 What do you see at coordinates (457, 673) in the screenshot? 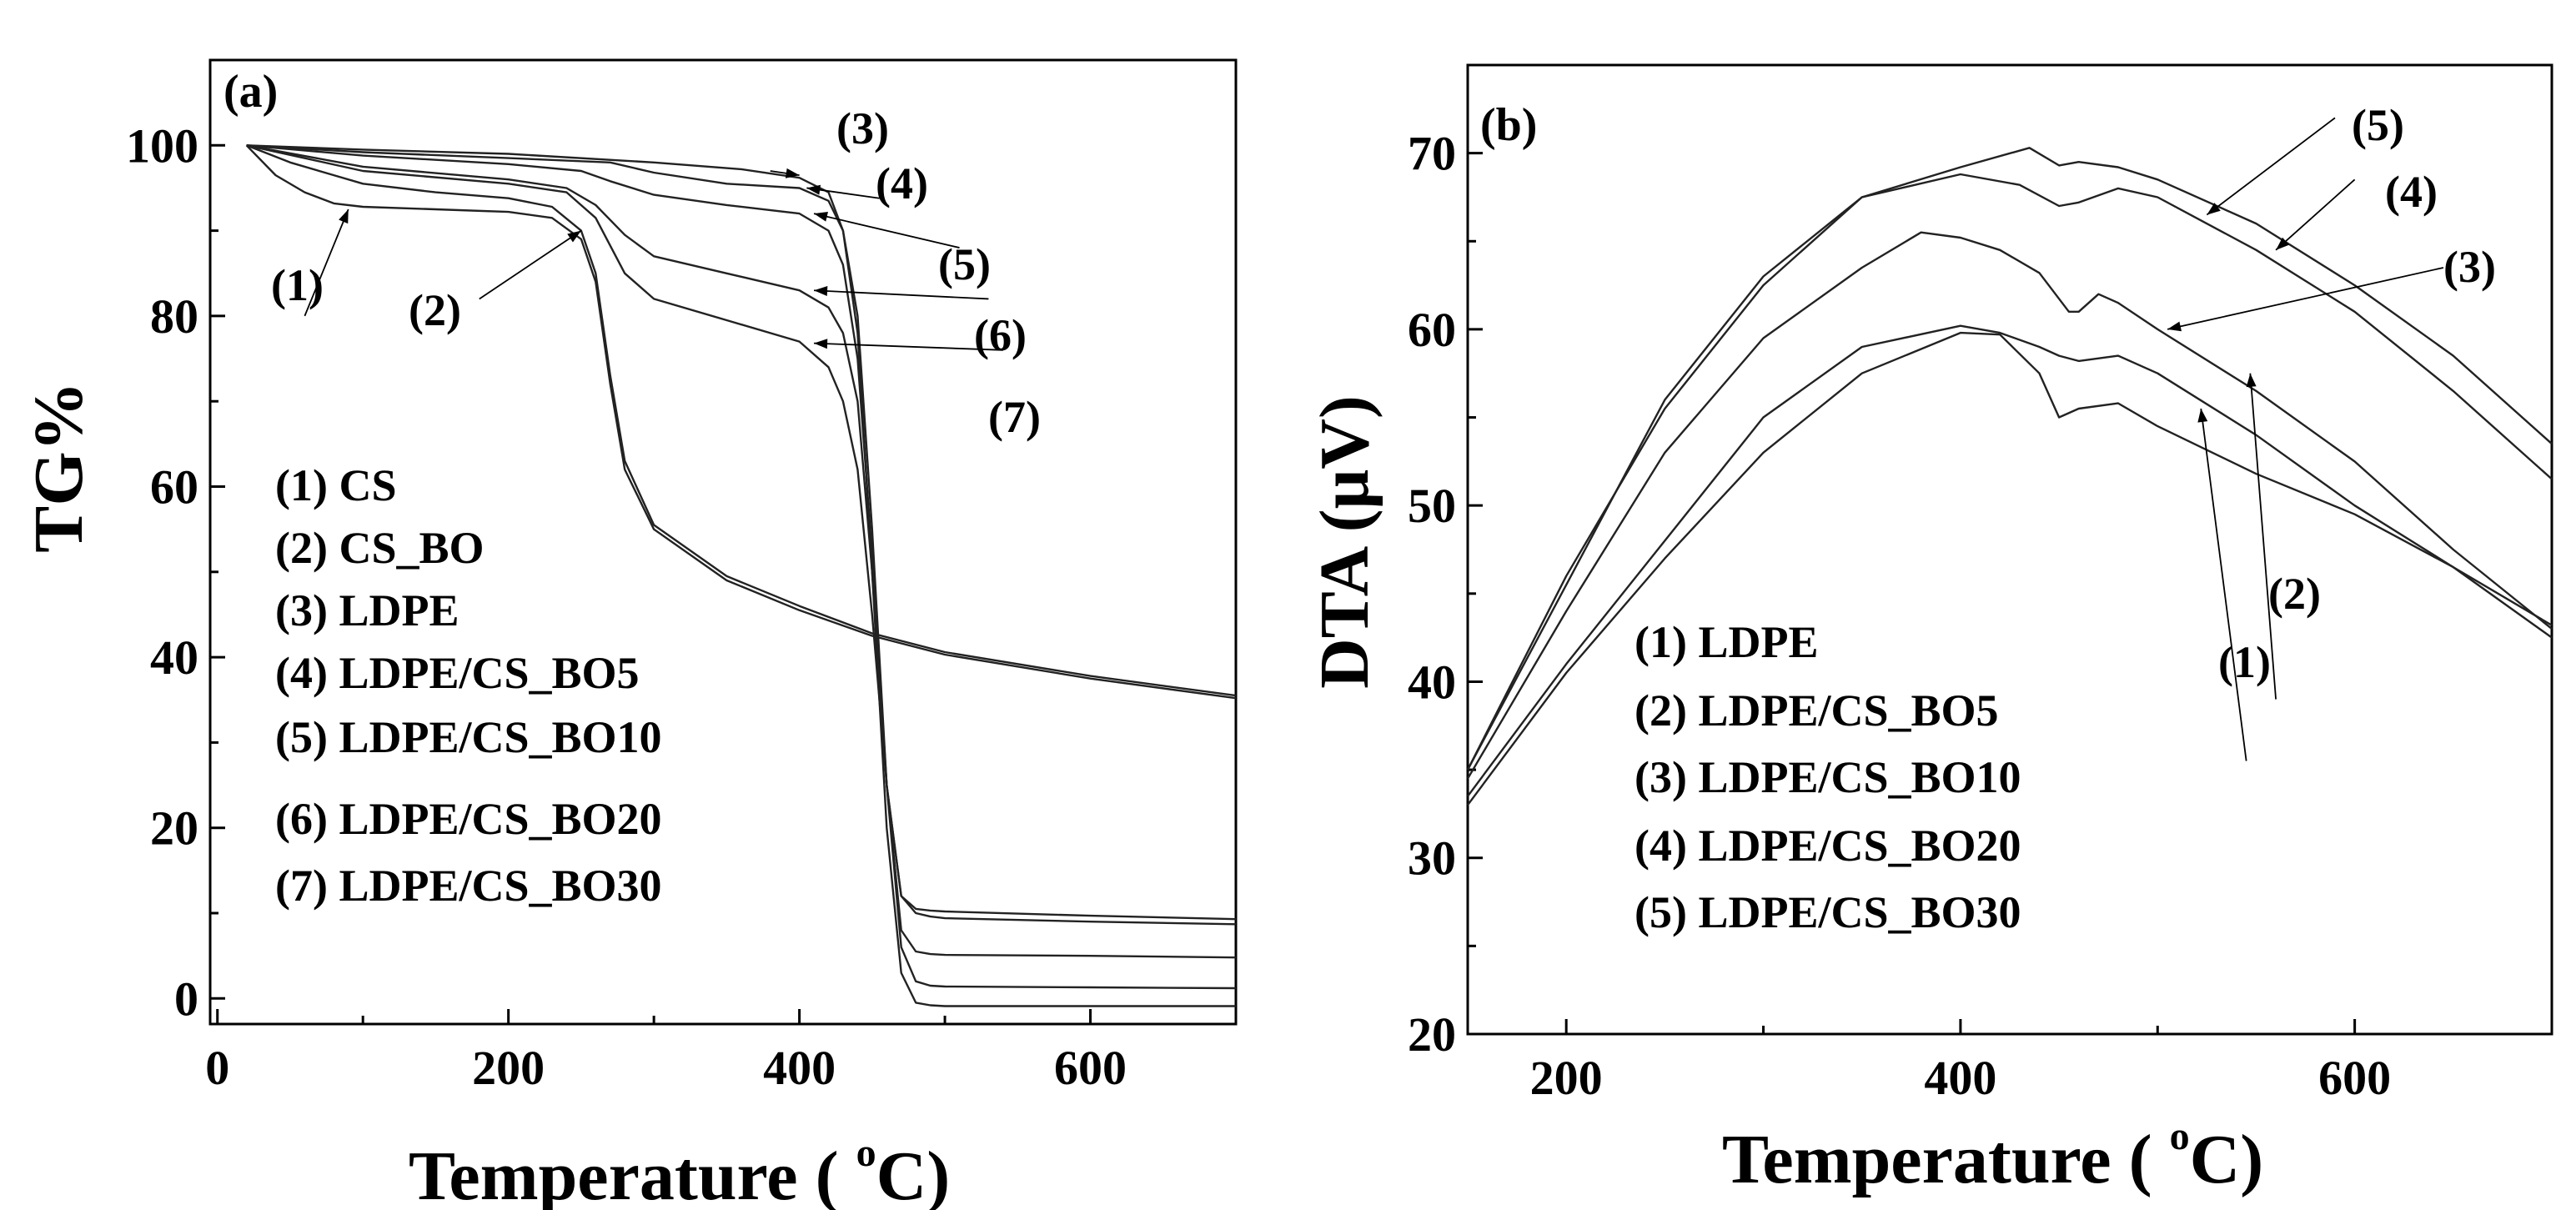
I see `legend-entry: (4) LDPE/CS_BO5` at bounding box center [457, 673].